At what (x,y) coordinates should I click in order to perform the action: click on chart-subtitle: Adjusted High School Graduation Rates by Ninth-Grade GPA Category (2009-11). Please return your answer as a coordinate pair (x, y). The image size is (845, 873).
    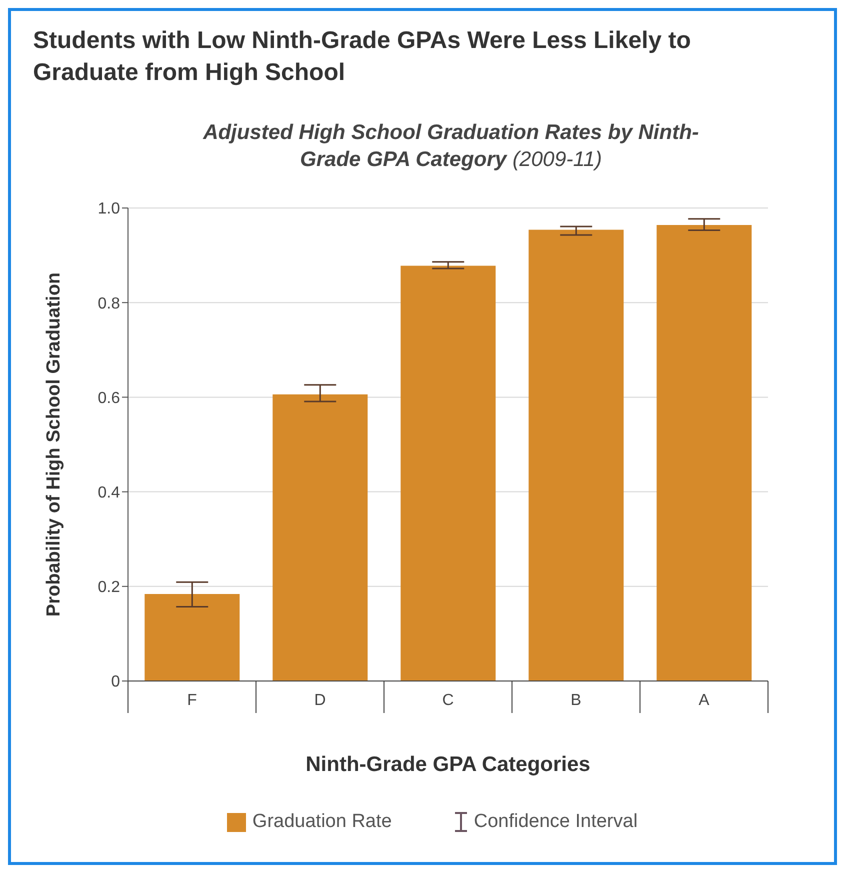
    Looking at the image, I should click on (451, 146).